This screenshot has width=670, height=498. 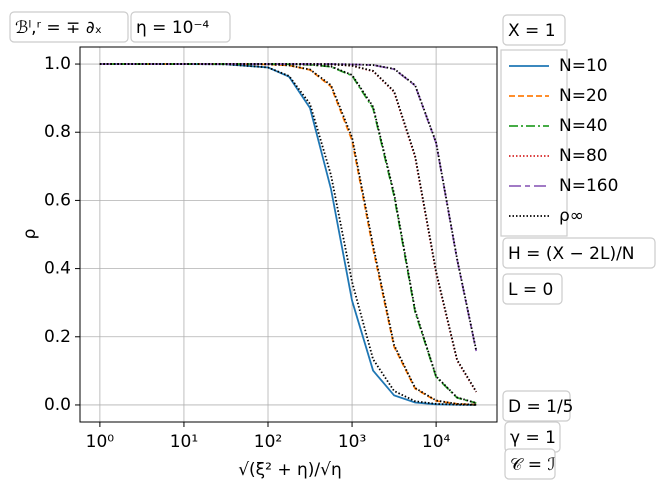 What do you see at coordinates (583, 66) in the screenshot?
I see `legend-label: N=10` at bounding box center [583, 66].